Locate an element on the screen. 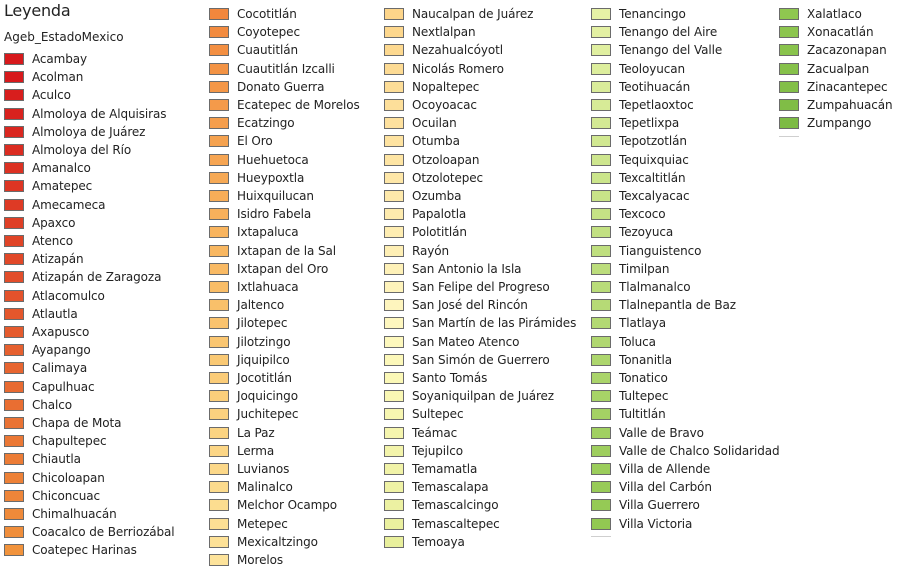 This screenshot has height=574, width=910. legend-label: Soyaniquilpan de Juárez is located at coordinates (483, 396).